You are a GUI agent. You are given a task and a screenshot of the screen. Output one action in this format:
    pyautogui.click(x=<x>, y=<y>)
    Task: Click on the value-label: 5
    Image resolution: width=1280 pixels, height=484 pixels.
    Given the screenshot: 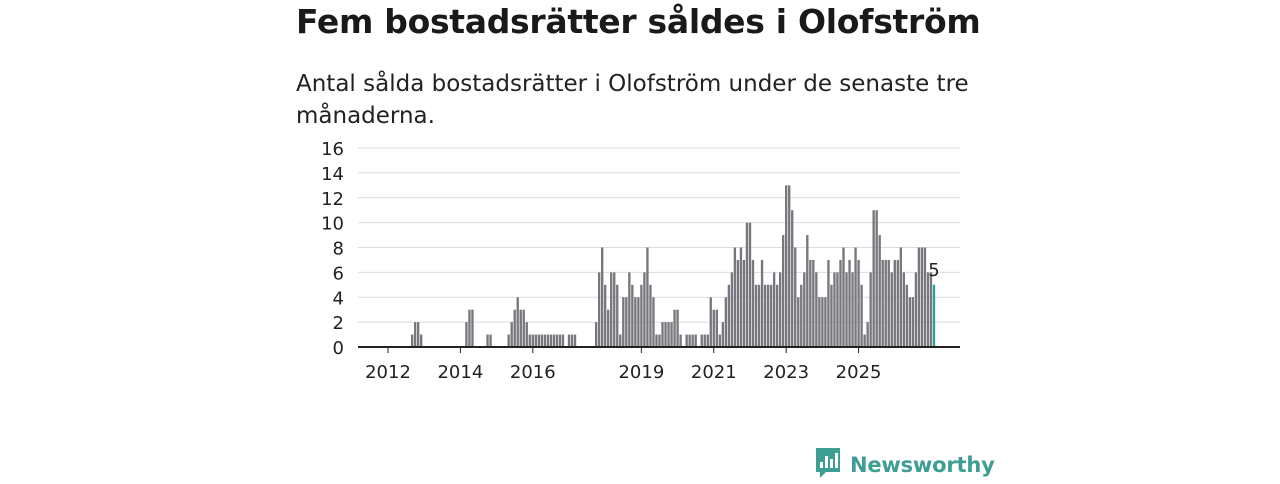 What is the action you would take?
    pyautogui.click(x=933, y=270)
    